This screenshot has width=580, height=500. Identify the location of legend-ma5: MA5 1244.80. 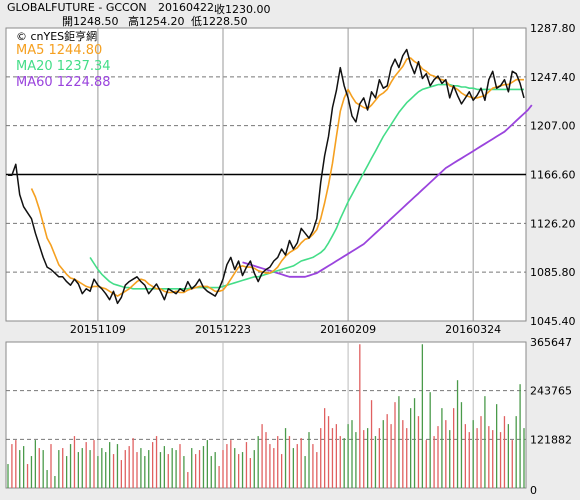
(59, 50).